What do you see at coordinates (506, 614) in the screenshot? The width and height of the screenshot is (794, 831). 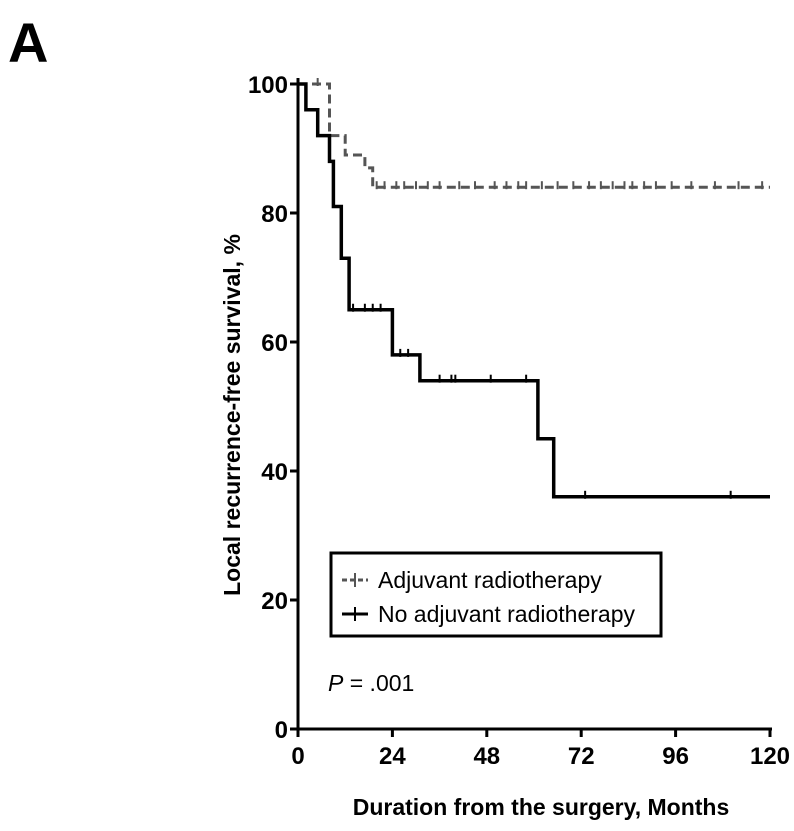 I see `legend-label-no-adjuvant: No adjuvant radiotherapy` at bounding box center [506, 614].